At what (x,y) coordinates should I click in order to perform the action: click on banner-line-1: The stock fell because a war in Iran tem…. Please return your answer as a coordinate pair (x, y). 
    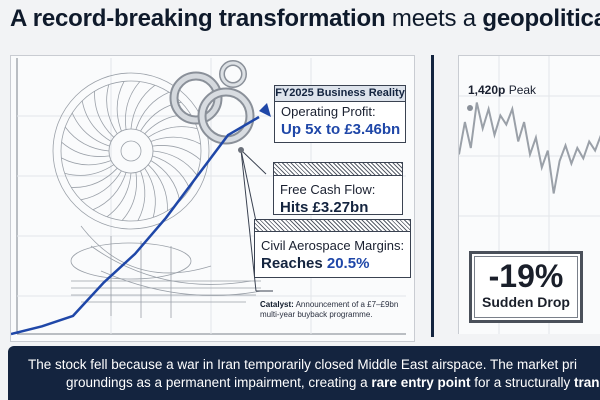
    Looking at the image, I should click on (302, 364).